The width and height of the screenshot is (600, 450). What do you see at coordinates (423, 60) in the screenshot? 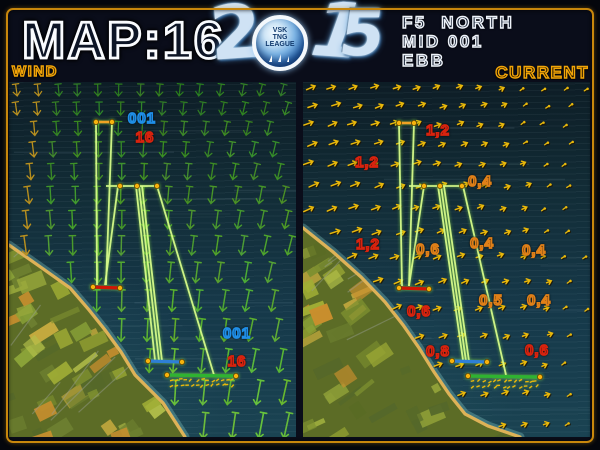
I see `tide-setting-text: EBB` at bounding box center [423, 60].